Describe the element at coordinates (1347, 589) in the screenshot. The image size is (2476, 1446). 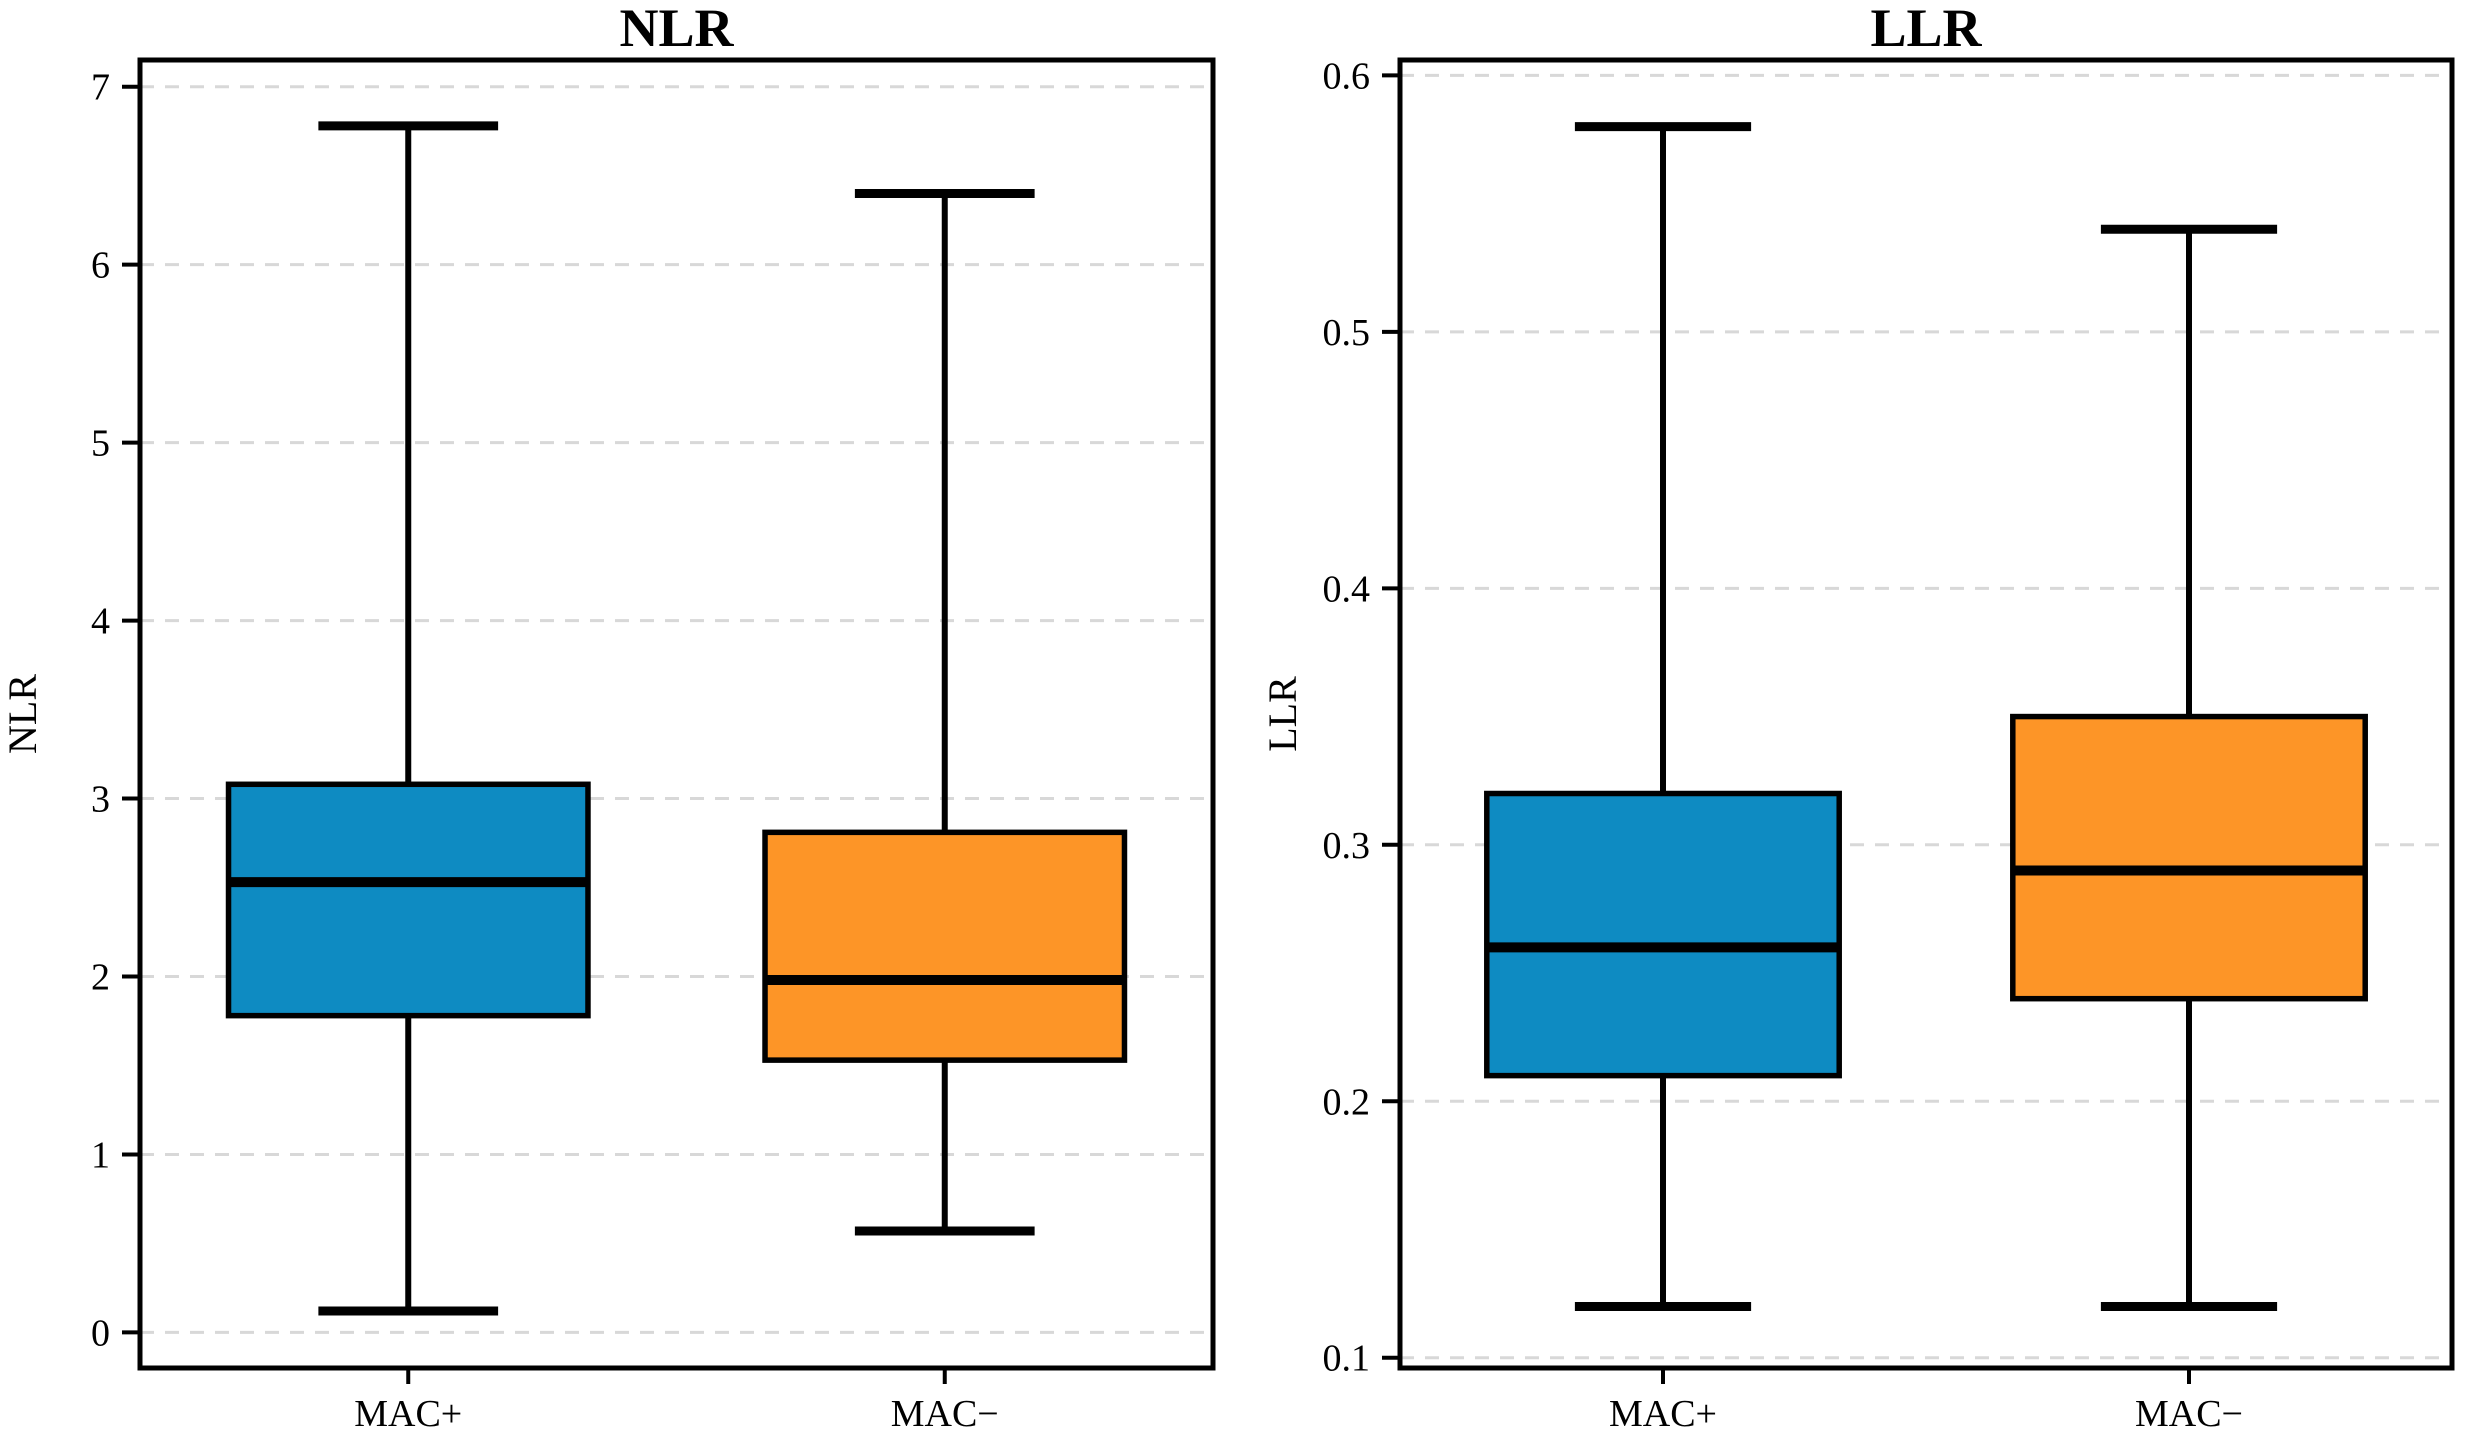
I see `llr-ytick-label: 0.4` at that location.